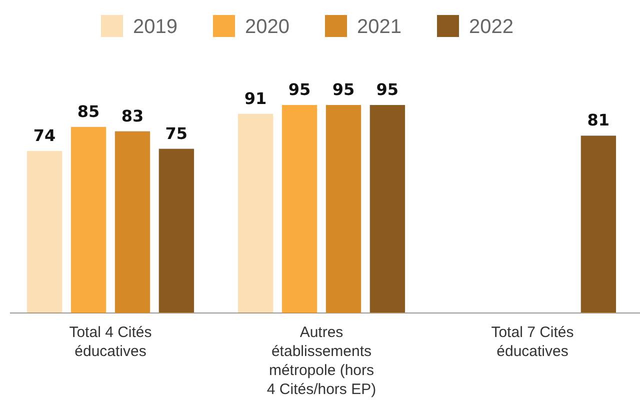  I want to click on legend-label: 2022, so click(491, 27).